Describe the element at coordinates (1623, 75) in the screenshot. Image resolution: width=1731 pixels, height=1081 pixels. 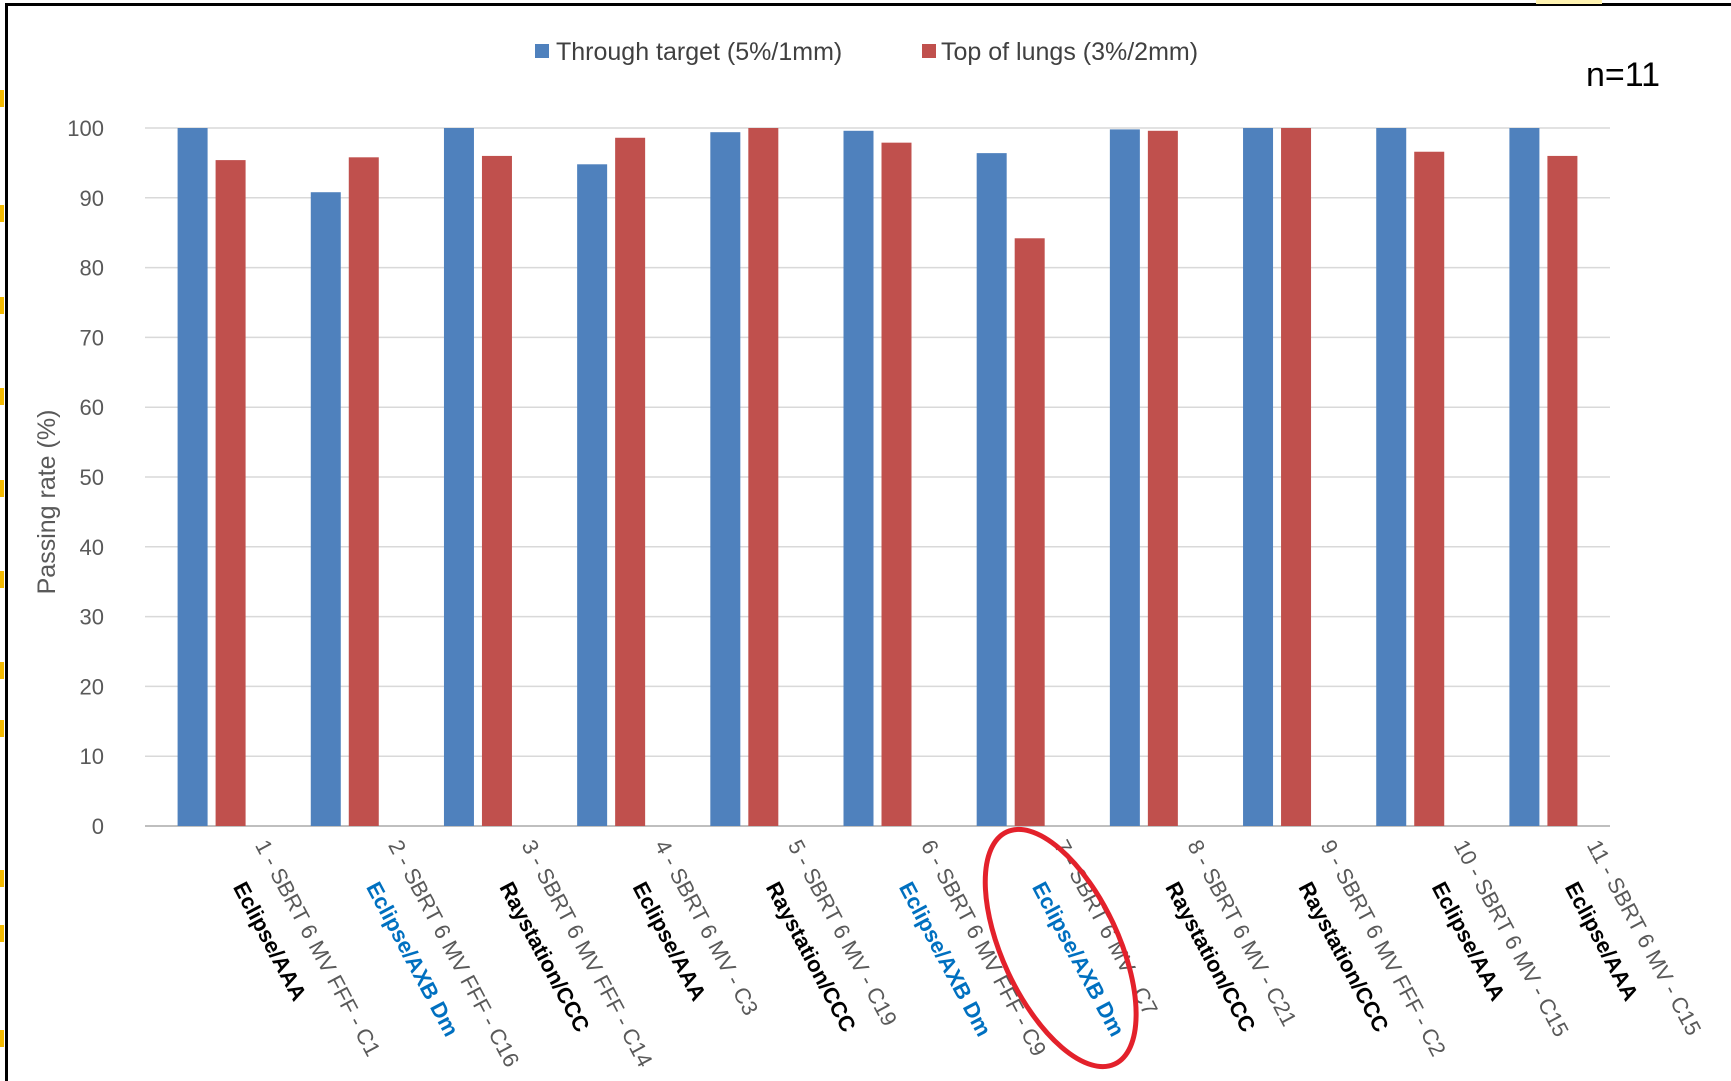
I see `sample-size-annotation: n=11` at that location.